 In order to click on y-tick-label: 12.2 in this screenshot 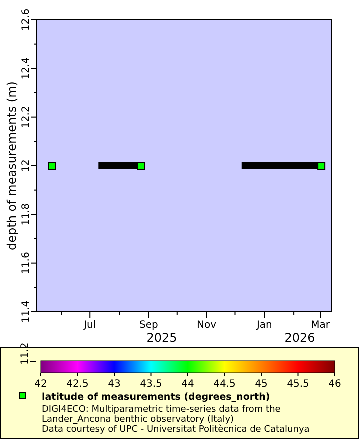, I will do `click(26, 117)`.